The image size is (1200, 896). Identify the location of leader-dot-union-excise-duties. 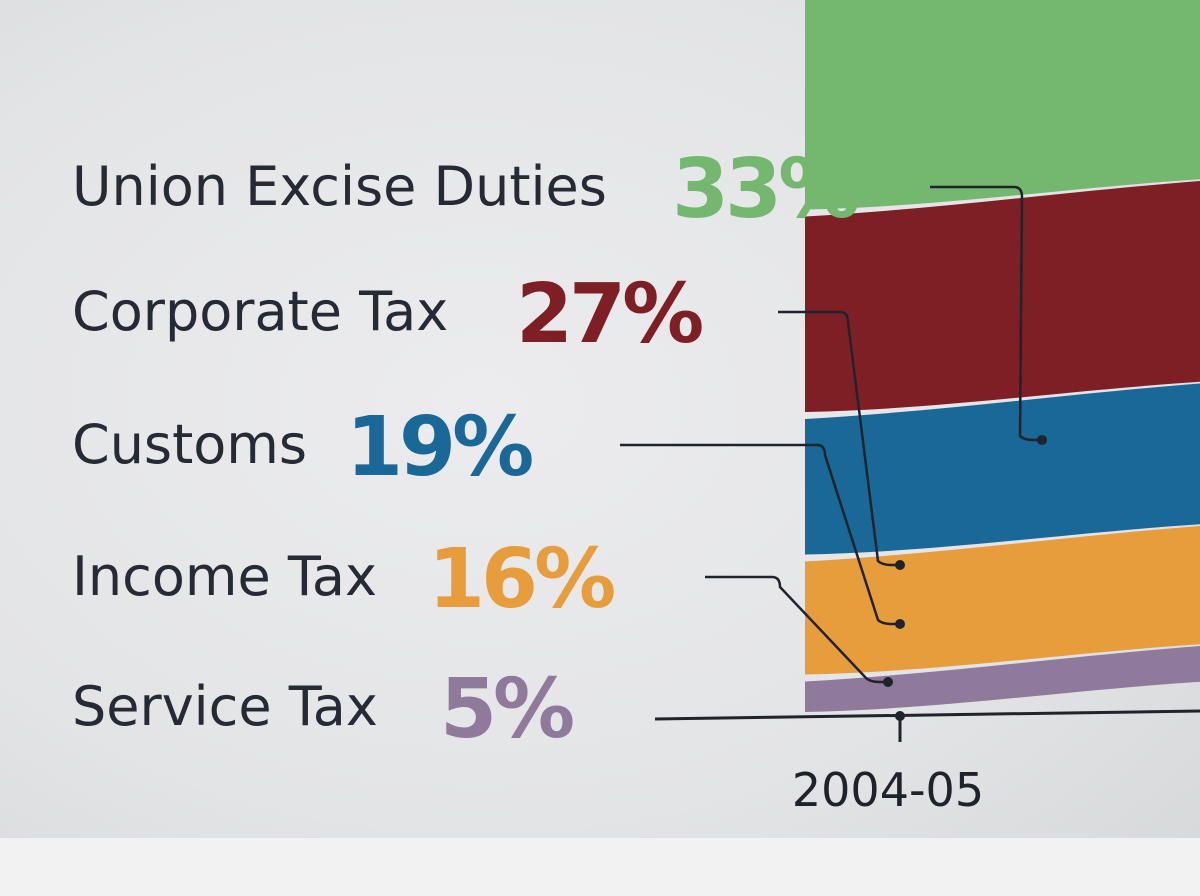
(1042, 440).